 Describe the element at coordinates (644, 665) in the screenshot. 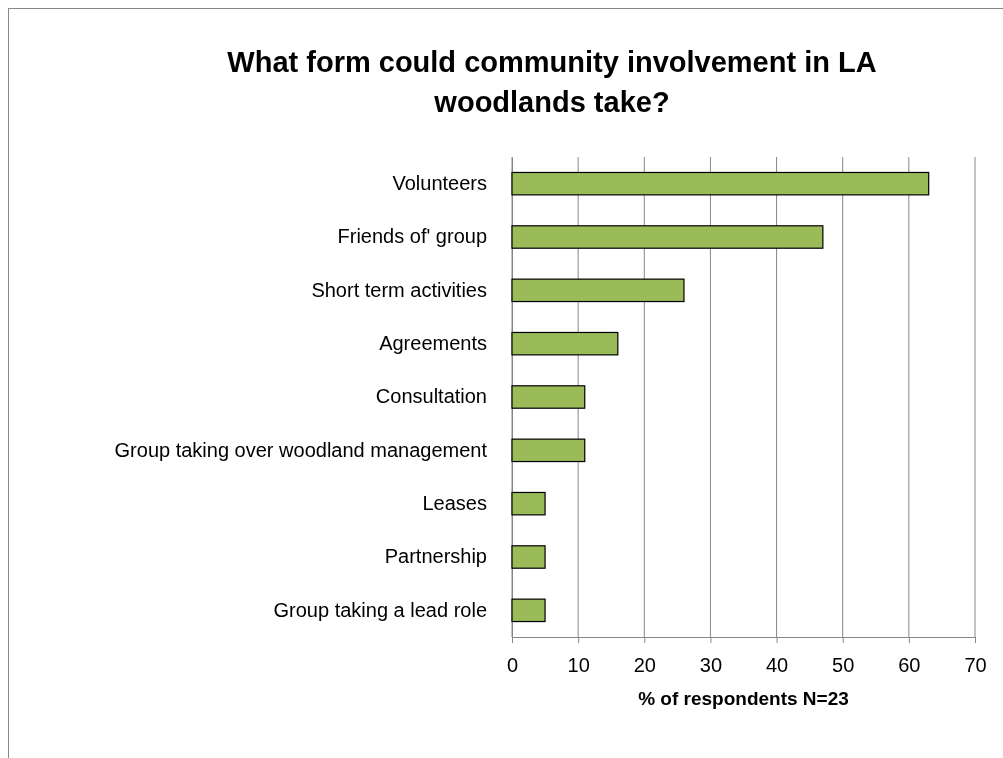

I see `x-tick-label: 20` at that location.